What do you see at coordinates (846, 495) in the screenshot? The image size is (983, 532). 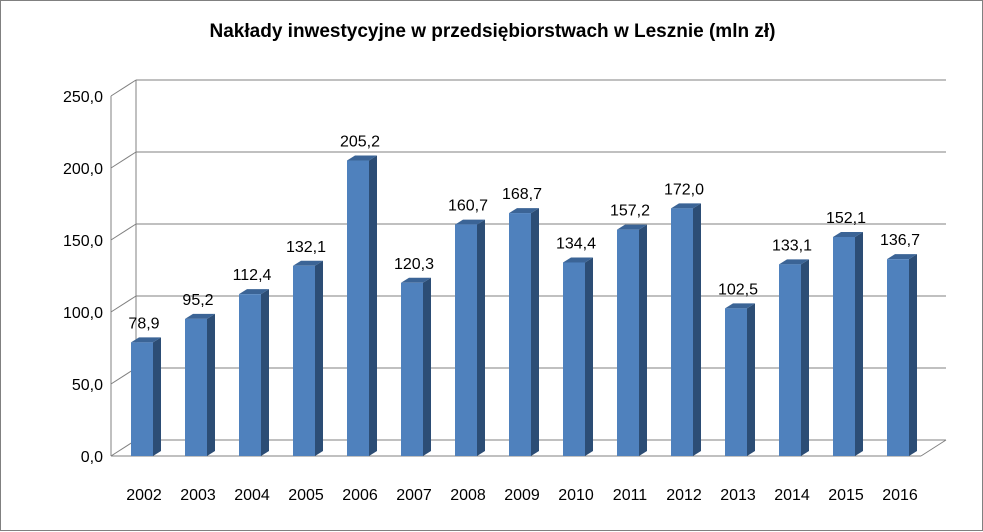 I see `x-tick-label: 2015` at bounding box center [846, 495].